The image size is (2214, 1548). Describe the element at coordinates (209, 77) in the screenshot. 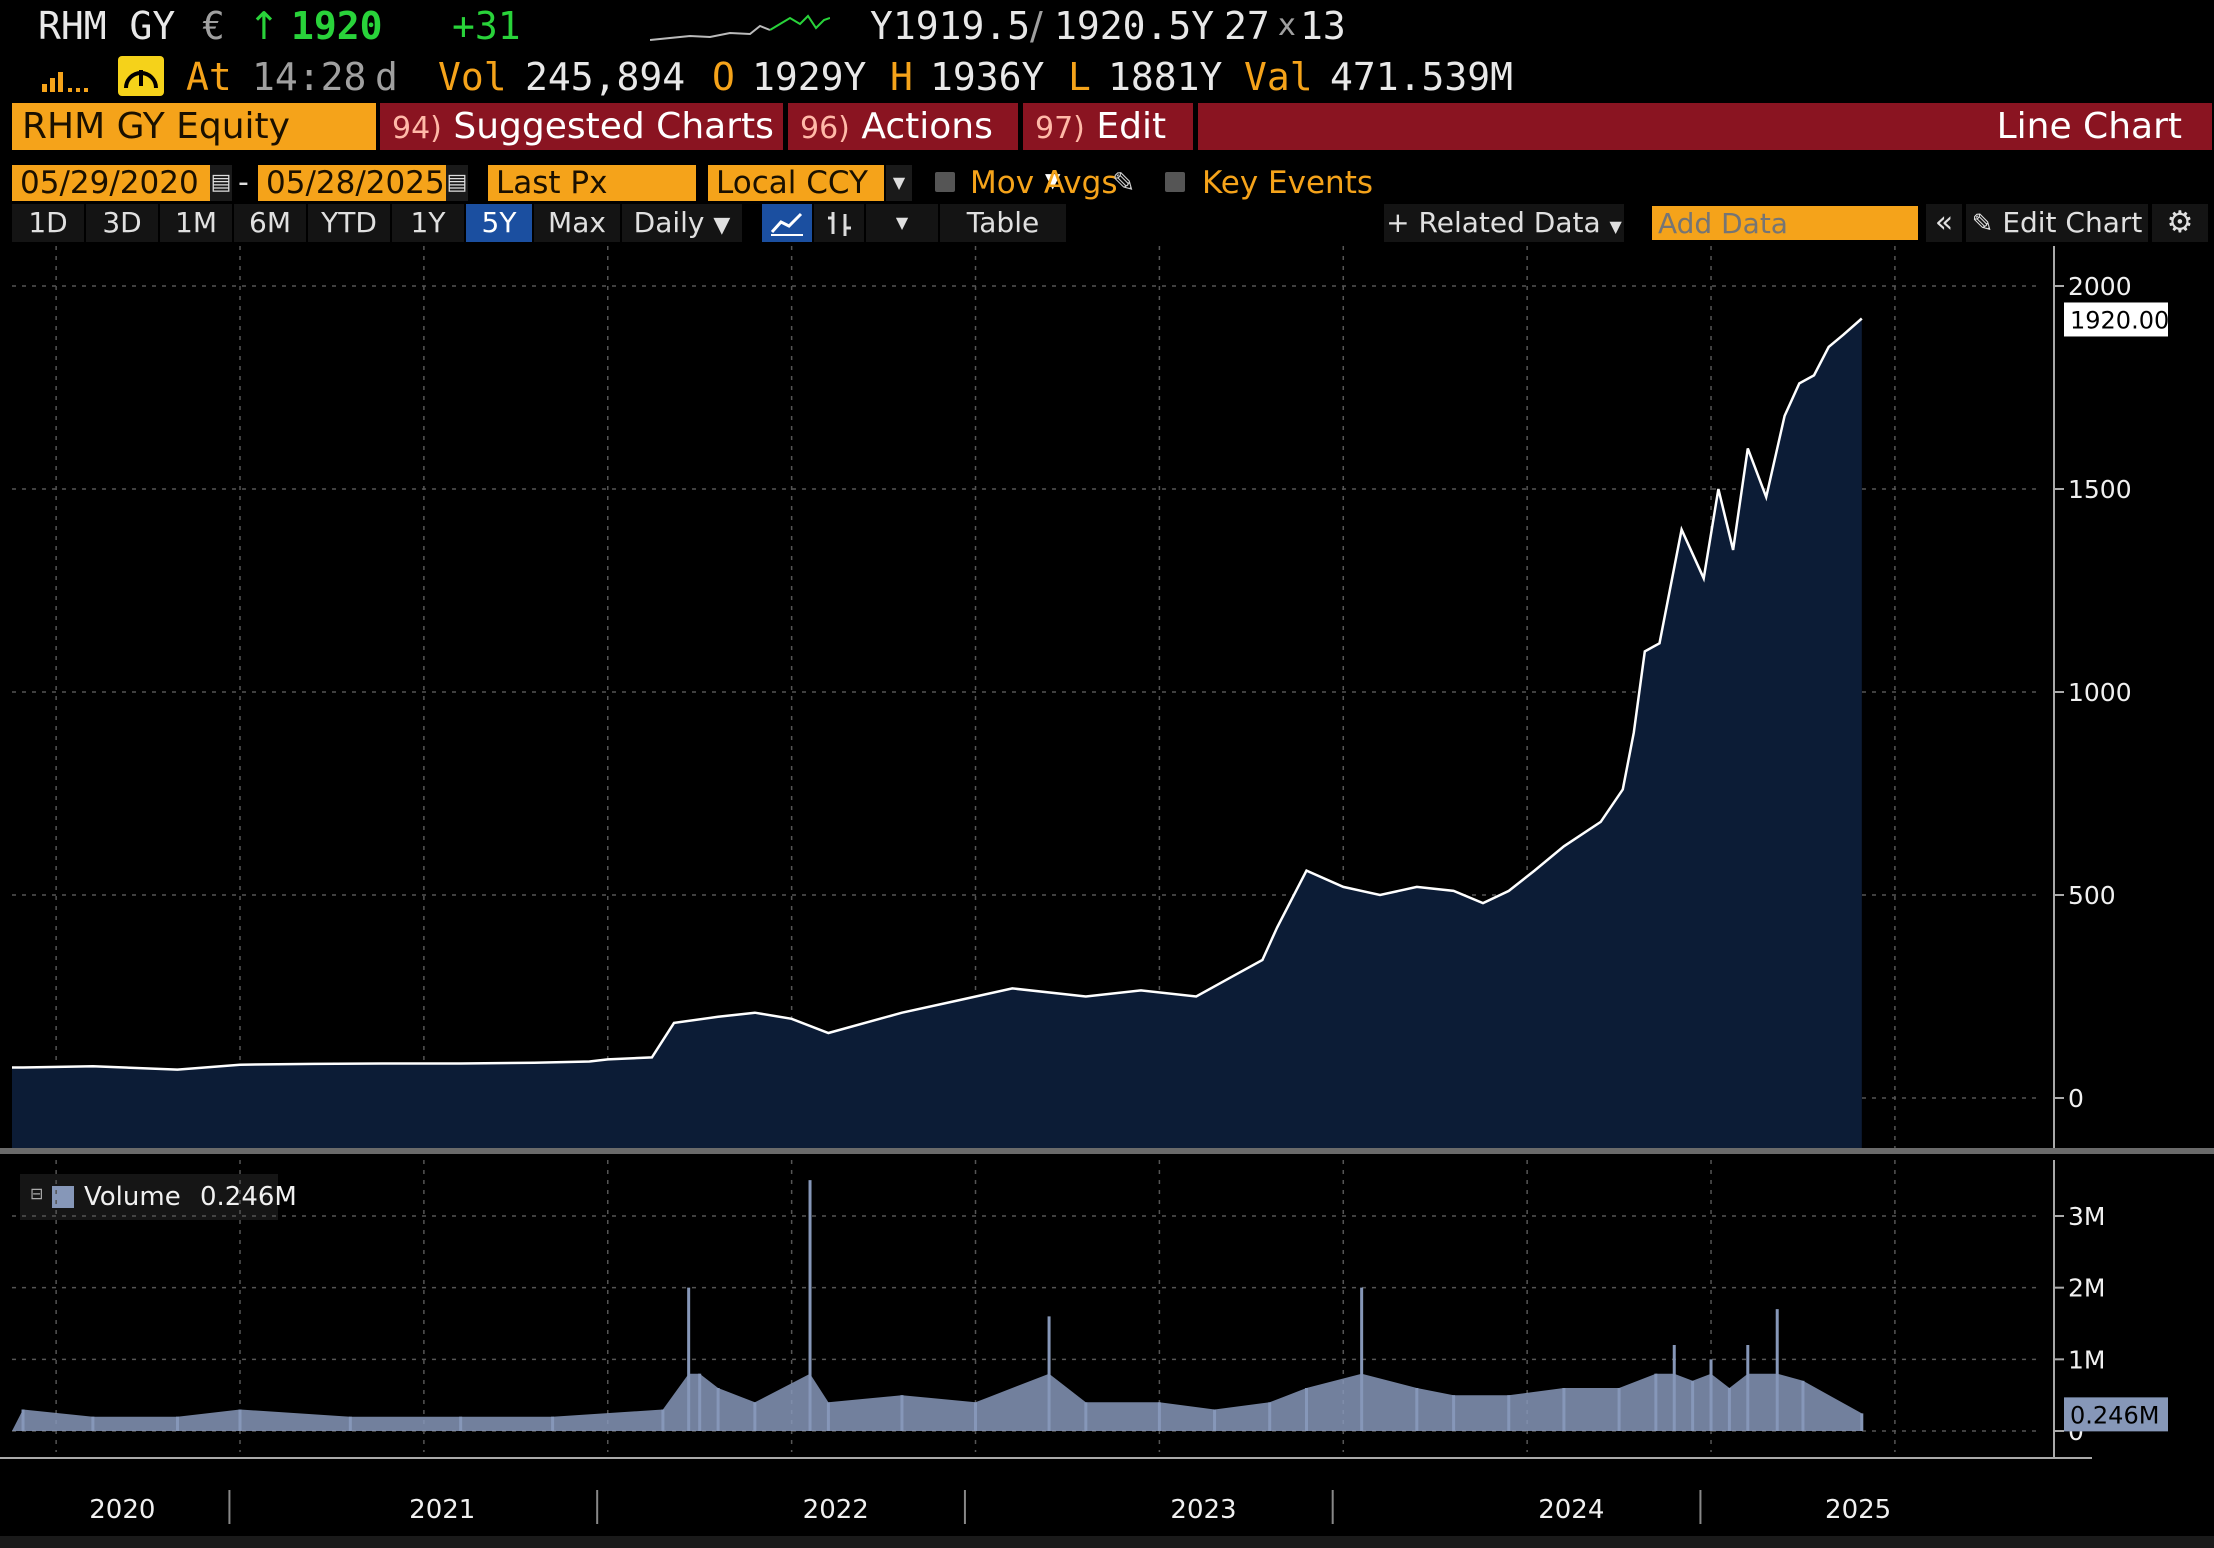

I see `at-label: At` at that location.